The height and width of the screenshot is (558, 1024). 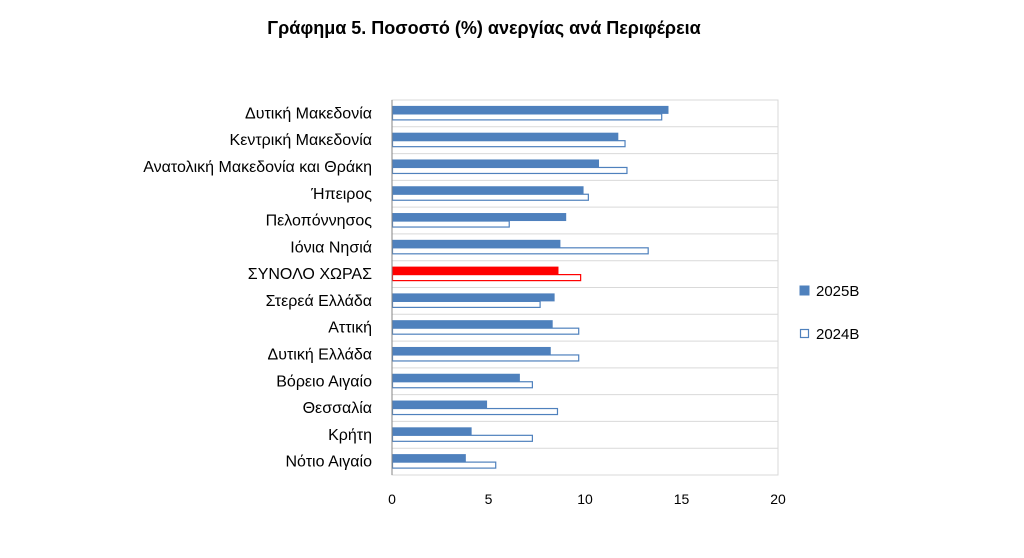 What do you see at coordinates (319, 221) in the screenshot?
I see `category-label: Πελοπόννησος` at bounding box center [319, 221].